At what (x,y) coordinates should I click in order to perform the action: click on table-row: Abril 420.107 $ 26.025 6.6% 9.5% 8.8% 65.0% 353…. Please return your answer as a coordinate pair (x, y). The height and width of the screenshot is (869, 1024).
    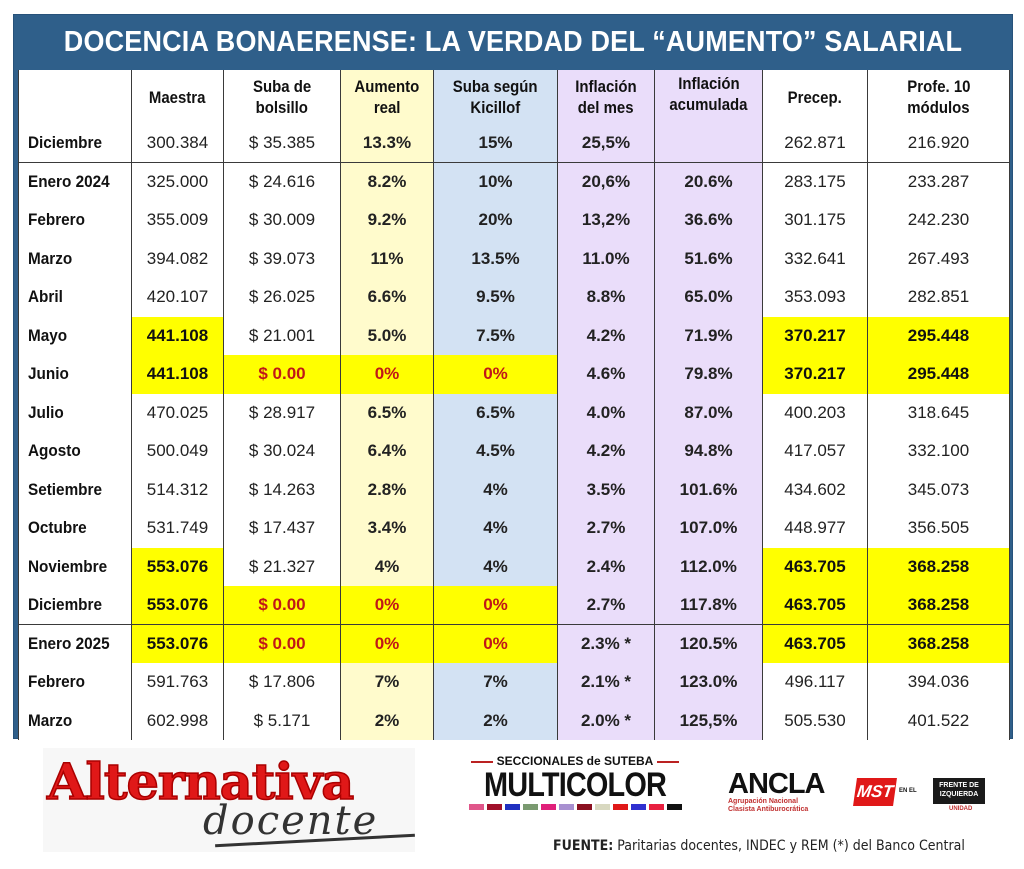
    Looking at the image, I should click on (514, 297).